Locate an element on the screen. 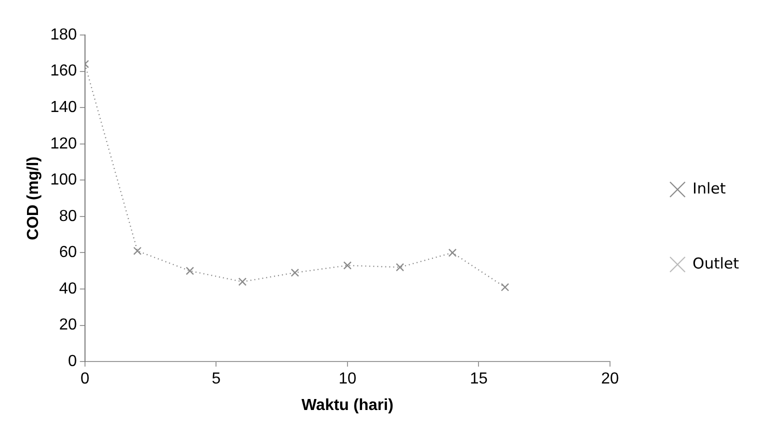 Image resolution: width=759 pixels, height=429 pixels. x-tick-label: 15 is located at coordinates (479, 379).